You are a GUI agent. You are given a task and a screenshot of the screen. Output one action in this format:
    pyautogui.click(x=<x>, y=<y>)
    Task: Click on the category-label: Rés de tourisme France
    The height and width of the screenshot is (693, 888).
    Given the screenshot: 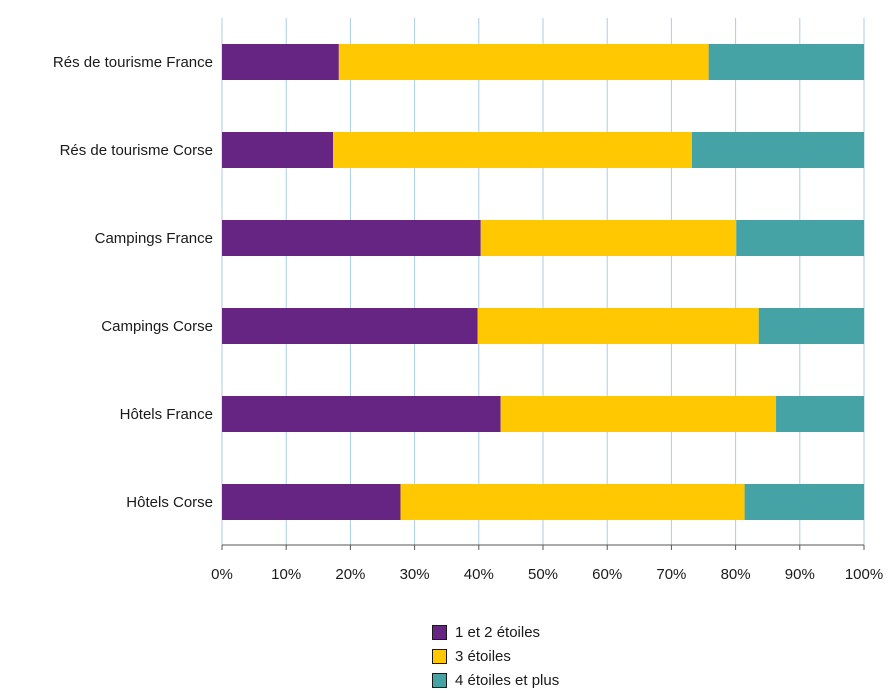 What is the action you would take?
    pyautogui.click(x=133, y=62)
    